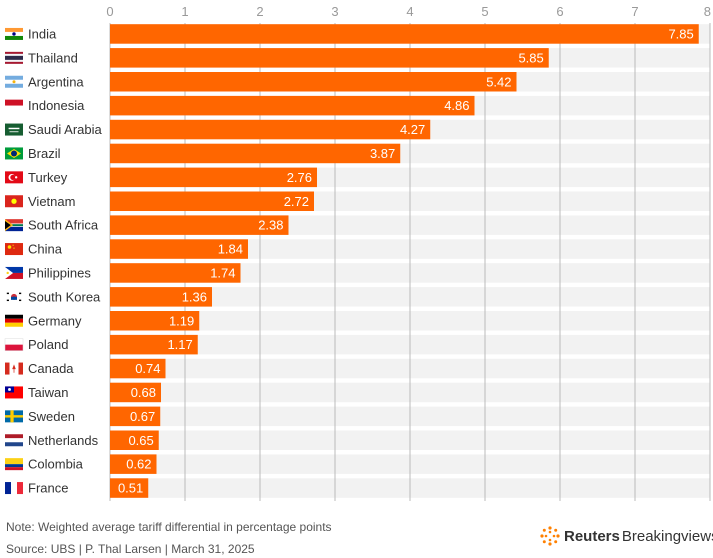 This screenshot has width=713, height=558. What do you see at coordinates (14, 416) in the screenshot?
I see `flag-sweden-icon` at bounding box center [14, 416].